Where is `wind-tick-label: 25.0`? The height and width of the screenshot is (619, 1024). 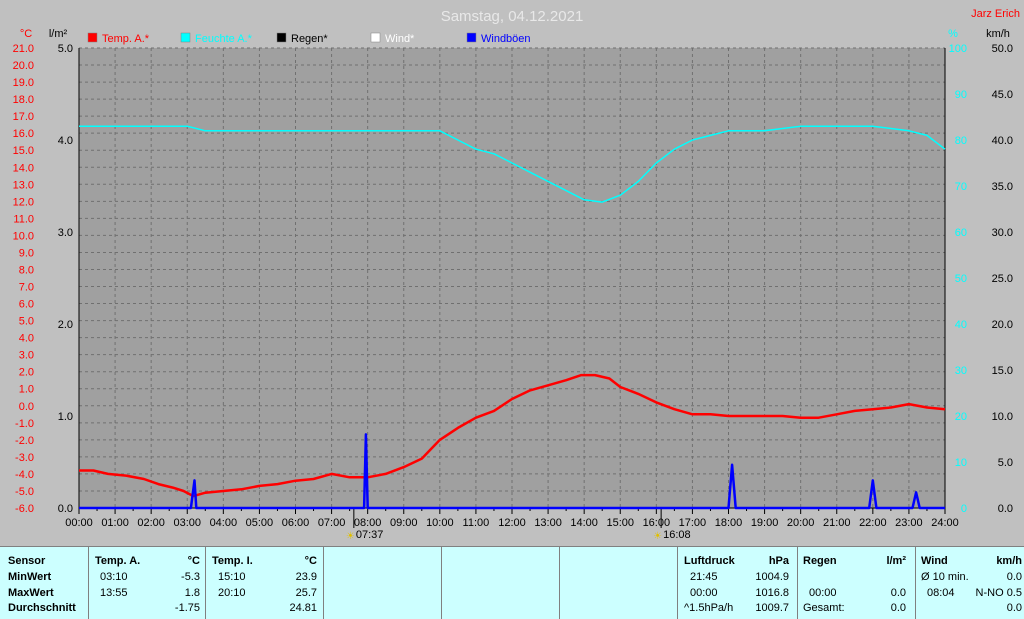 wind-tick-label: 25.0 is located at coordinates (1002, 279).